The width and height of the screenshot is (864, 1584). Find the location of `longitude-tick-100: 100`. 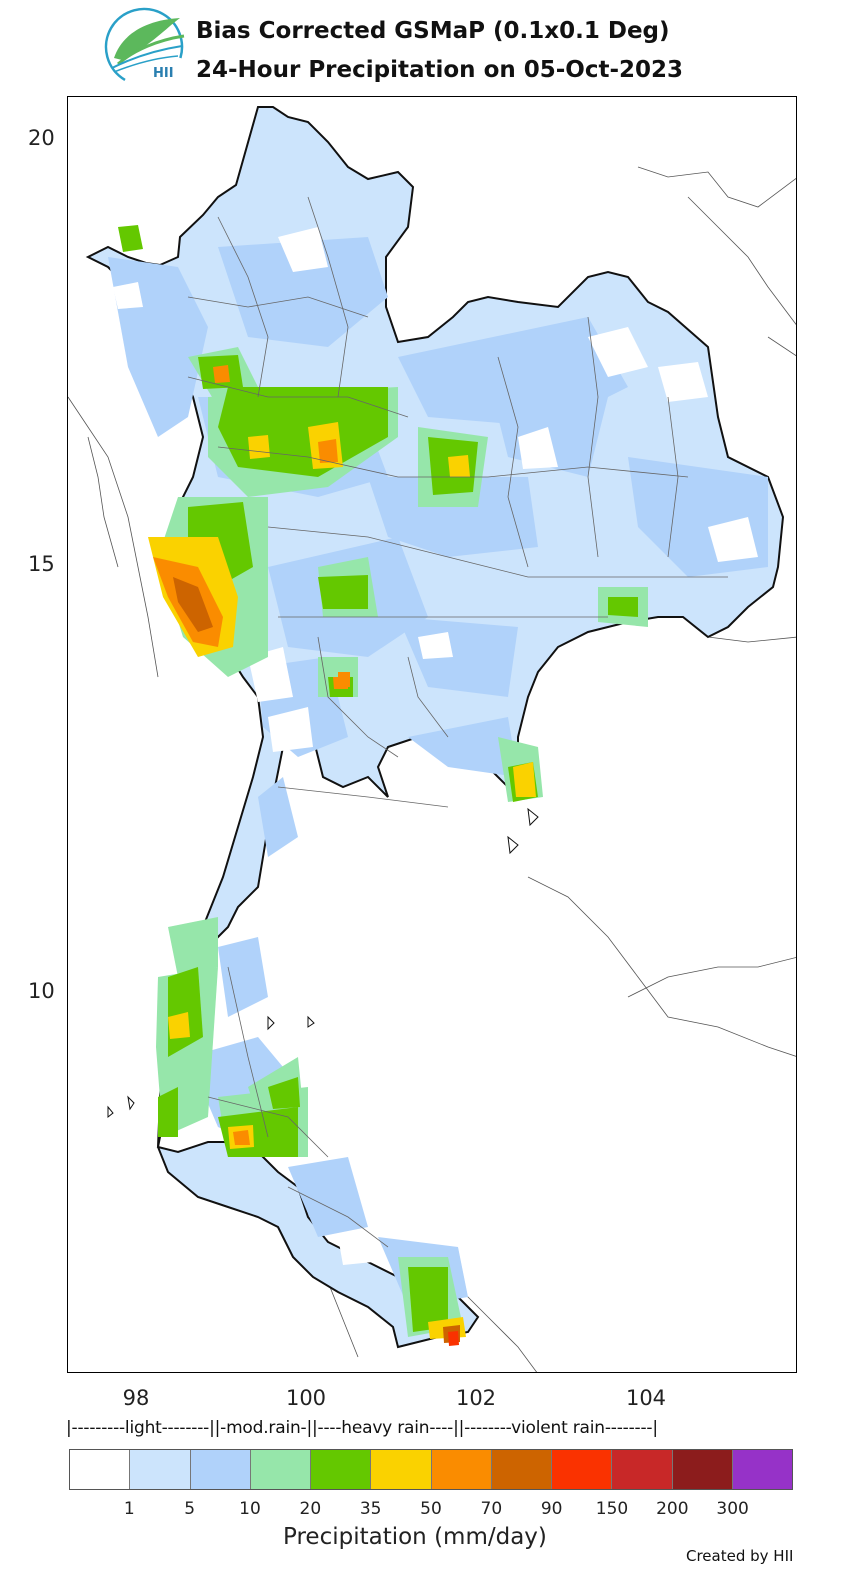

longitude-tick-100: 100 is located at coordinates (306, 1398).